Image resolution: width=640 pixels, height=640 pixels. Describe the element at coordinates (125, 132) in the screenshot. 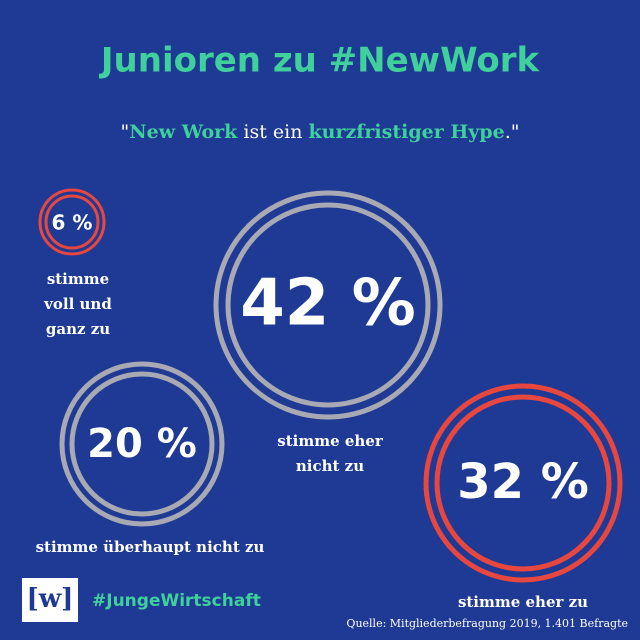

I see `quote-open: "` at that location.